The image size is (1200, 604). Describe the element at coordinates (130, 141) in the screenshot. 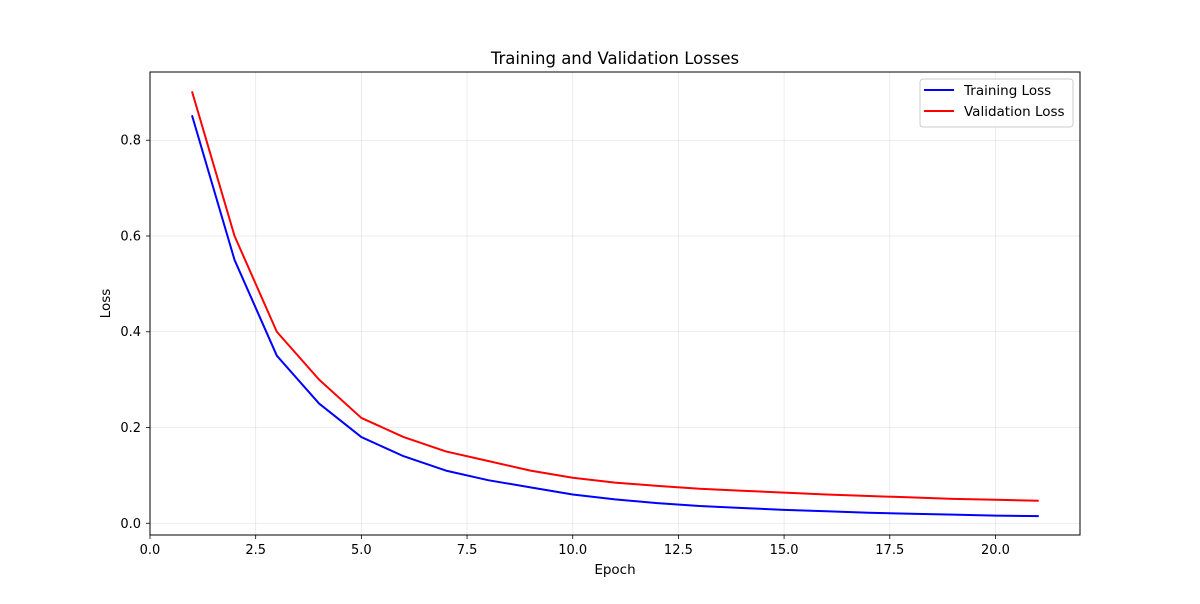

I see `y-tick-label: 0.8` at that location.